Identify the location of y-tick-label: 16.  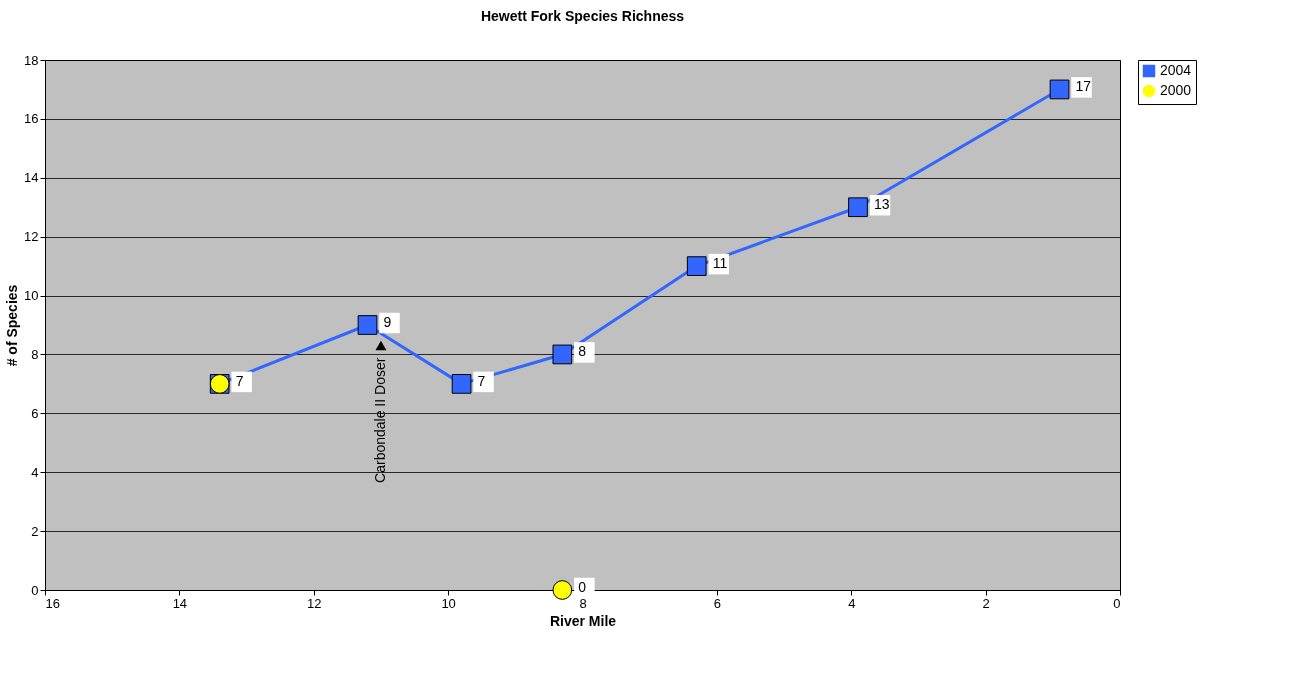
(31, 119).